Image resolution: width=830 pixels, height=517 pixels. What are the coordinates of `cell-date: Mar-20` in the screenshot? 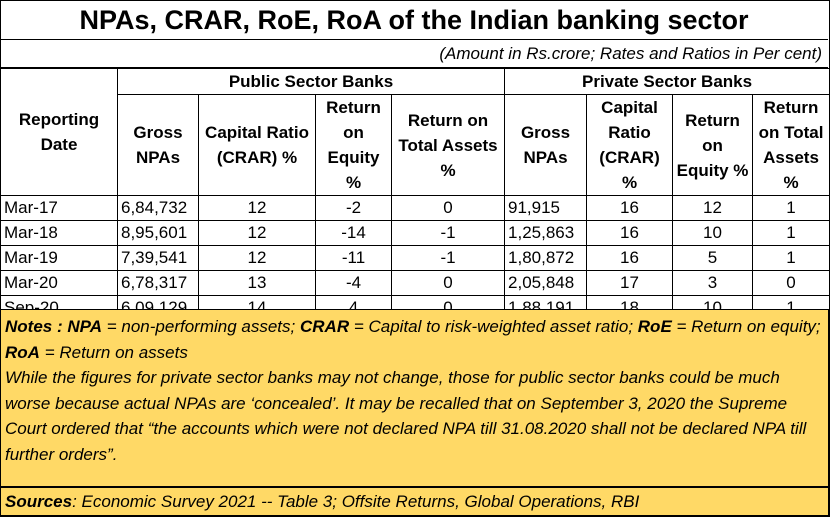 It's located at (59, 283).